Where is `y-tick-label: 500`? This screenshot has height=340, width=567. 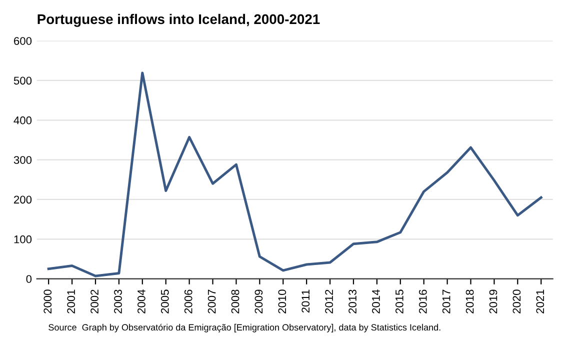
y-tick-label: 500 is located at coordinates (23, 80).